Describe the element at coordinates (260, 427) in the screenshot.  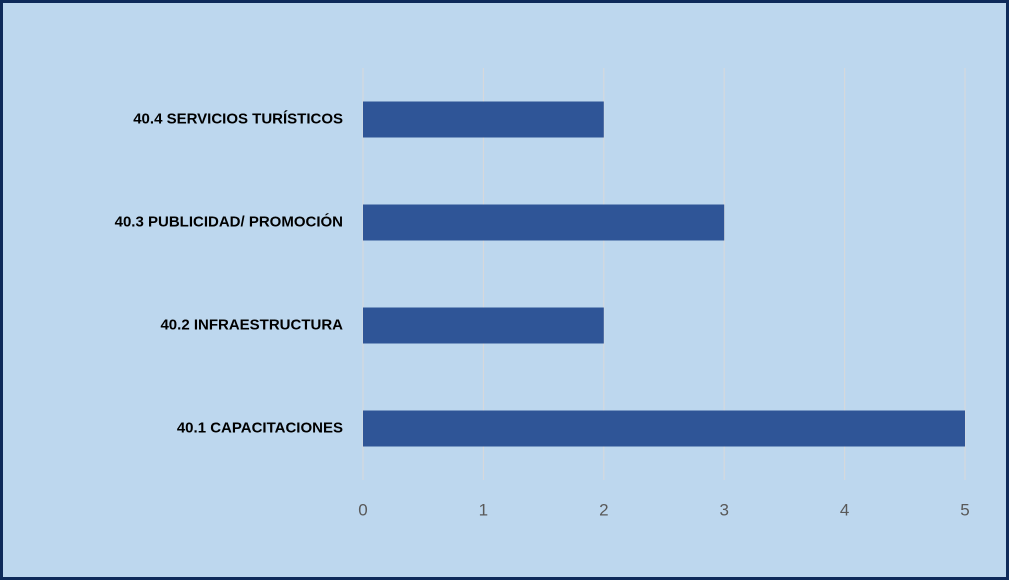
I see `y-tick-label: 40.1 CAPACITACIONES` at that location.